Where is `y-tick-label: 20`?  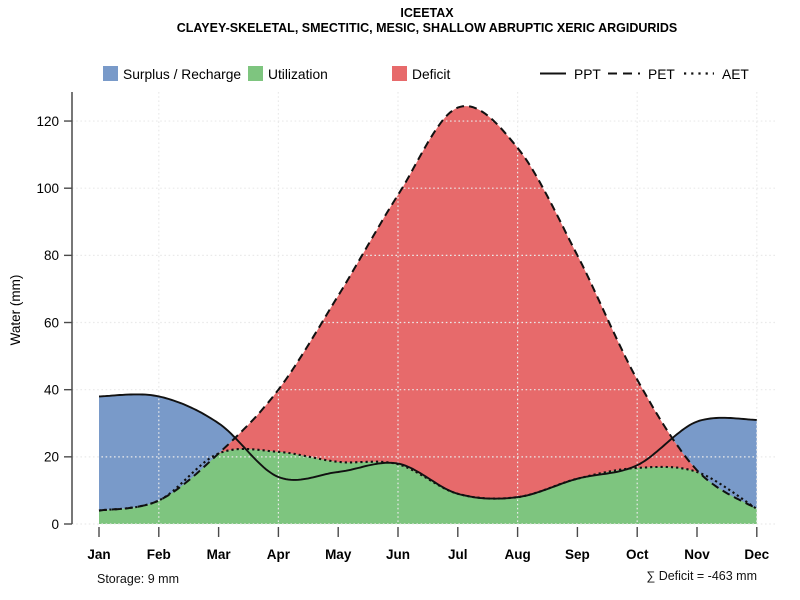 y-tick-label: 20 is located at coordinates (51, 457).